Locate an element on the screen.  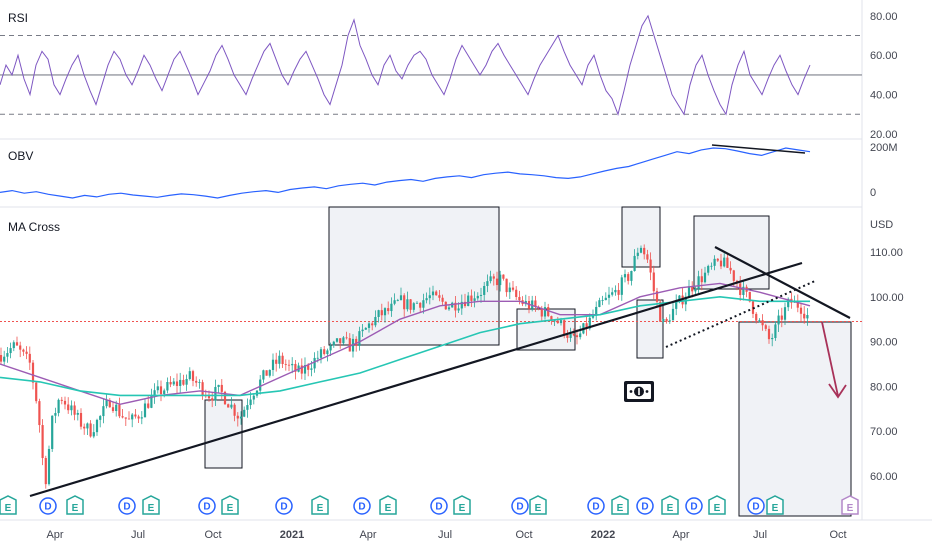
time-tick: 2021 is located at coordinates (292, 535).